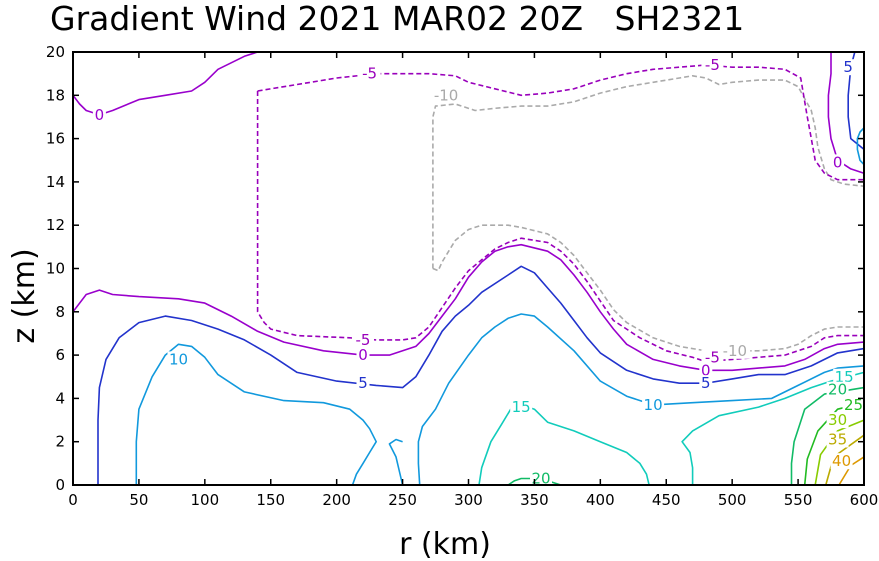  Describe the element at coordinates (666, 500) in the screenshot. I see `x-tick-label: 450` at that location.